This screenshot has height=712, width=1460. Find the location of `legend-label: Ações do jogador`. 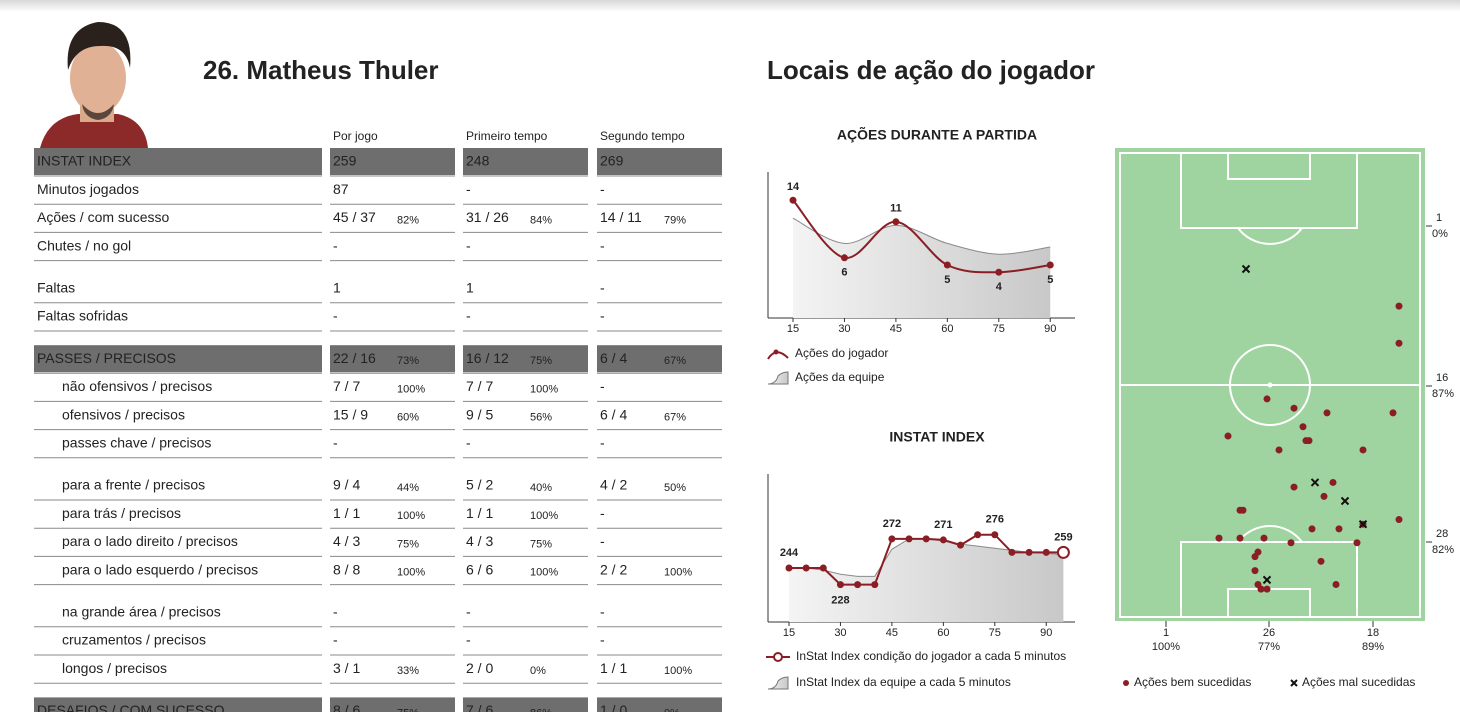

legend-label: Ações do jogador is located at coordinates (841, 353).